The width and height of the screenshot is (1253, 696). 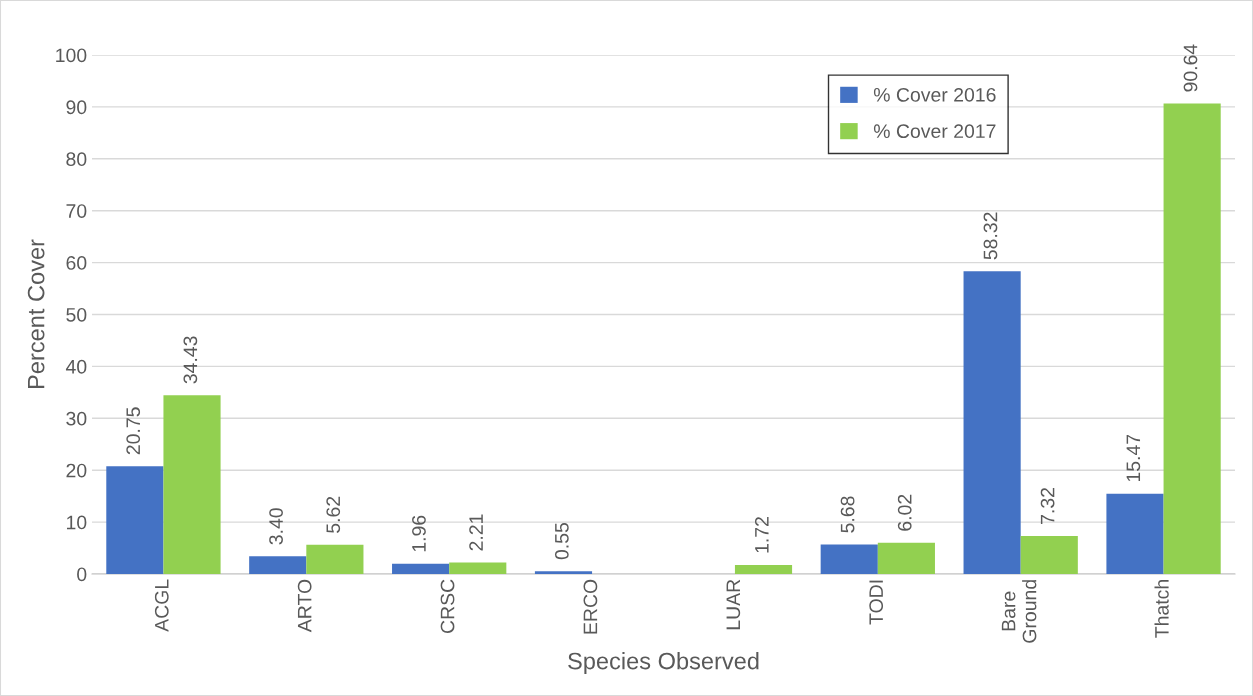 What do you see at coordinates (304, 606) in the screenshot?
I see `x-tick-label: ARTO` at bounding box center [304, 606].